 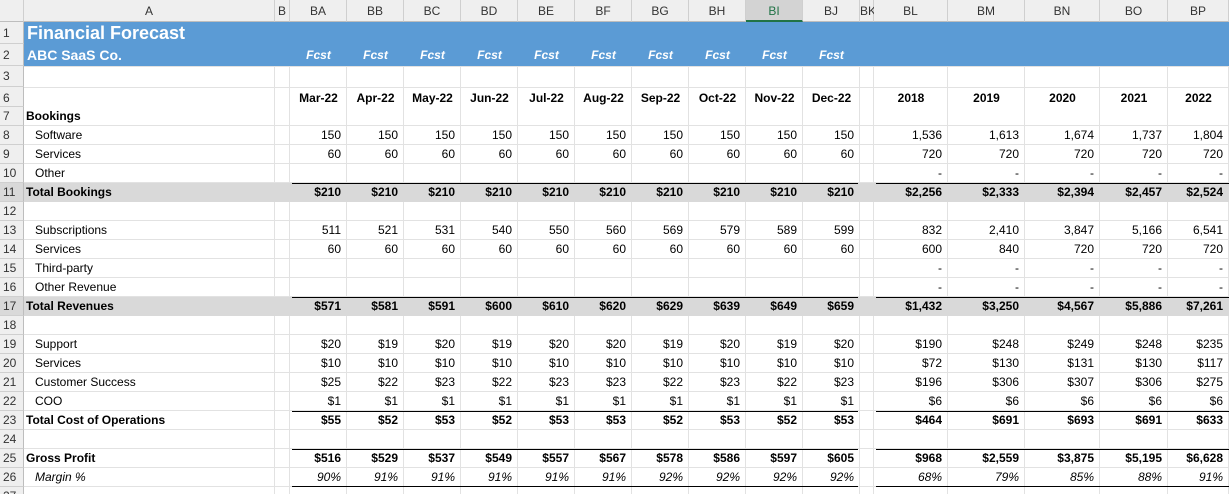 I want to click on cell: 569, so click(x=672, y=230).